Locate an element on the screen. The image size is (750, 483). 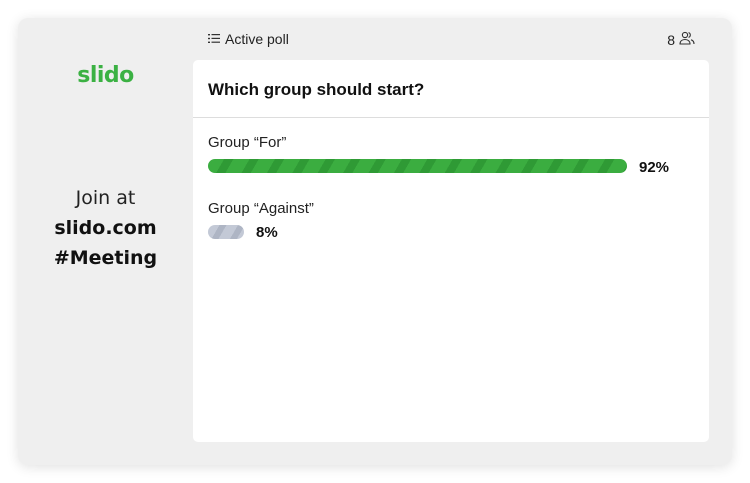
option-label-against: Group “Against” is located at coordinates (261, 208).